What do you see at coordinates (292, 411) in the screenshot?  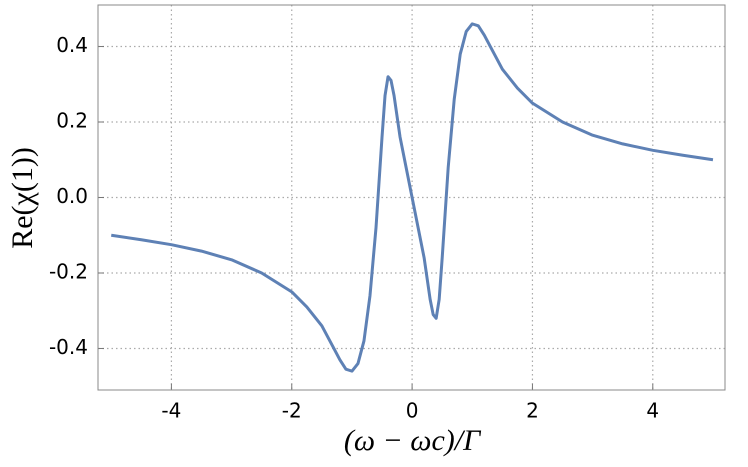 I see `x-tick-label: -2` at bounding box center [292, 411].